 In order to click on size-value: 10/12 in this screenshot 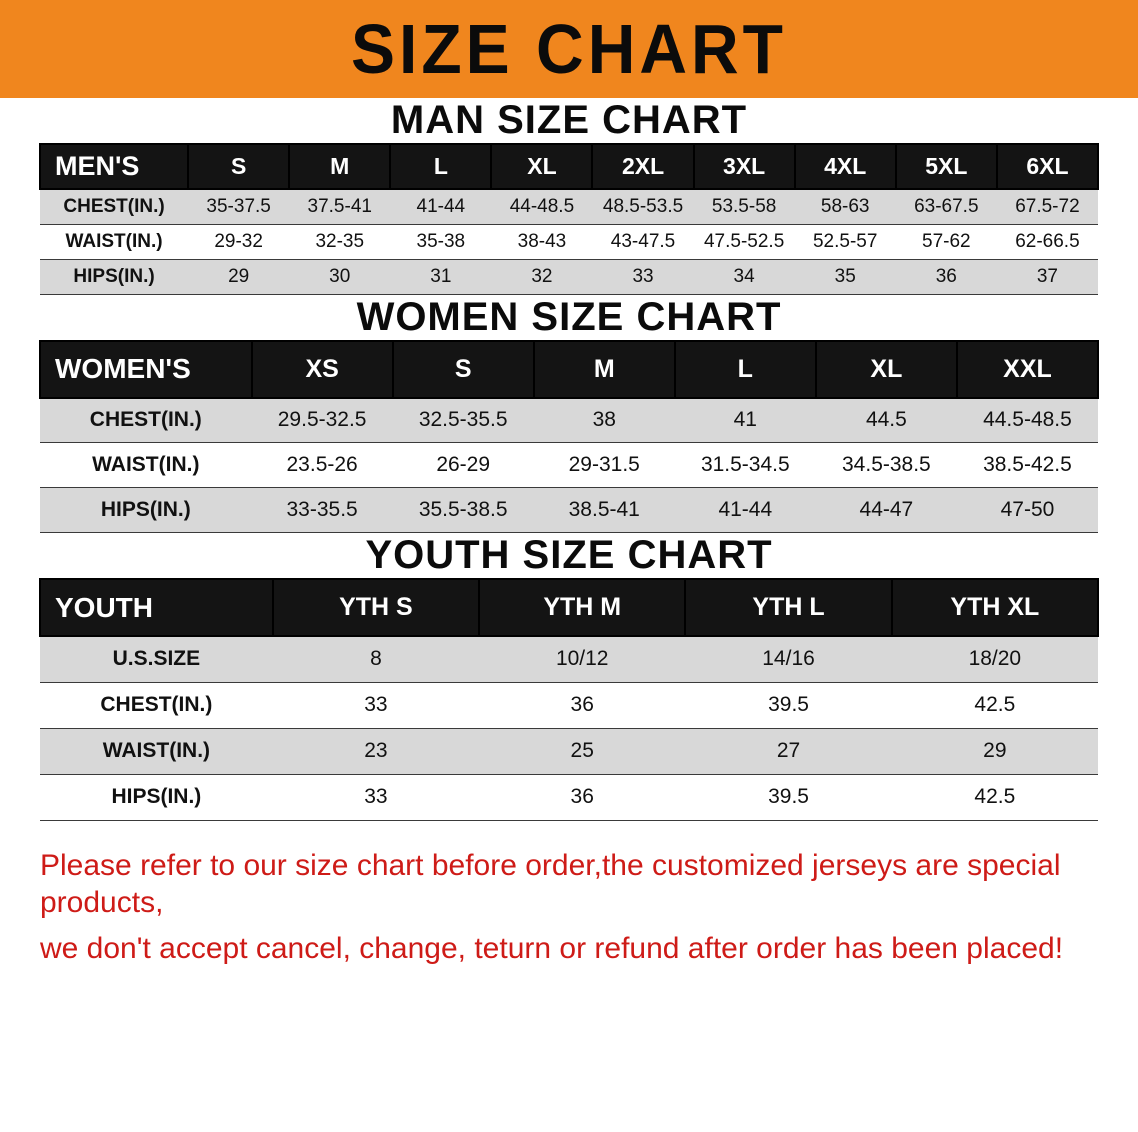, I will do `click(582, 659)`.